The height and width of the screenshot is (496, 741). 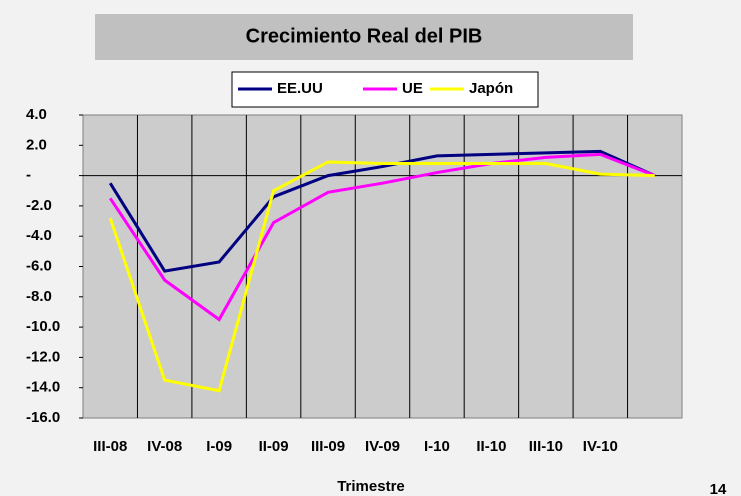 What do you see at coordinates (39, 296) in the screenshot?
I see `y-tick-label: -8.0` at bounding box center [39, 296].